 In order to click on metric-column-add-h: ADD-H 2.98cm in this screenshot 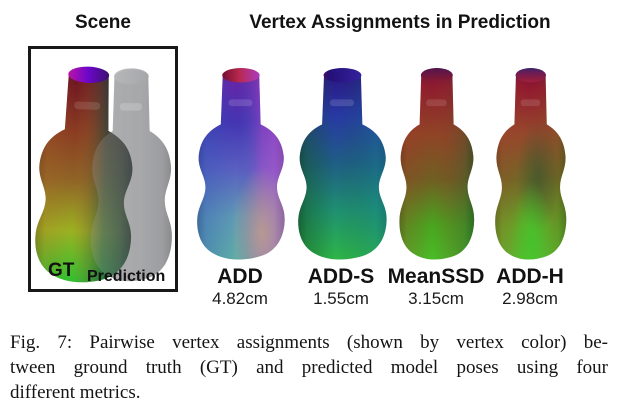, I will do `click(530, 182)`.